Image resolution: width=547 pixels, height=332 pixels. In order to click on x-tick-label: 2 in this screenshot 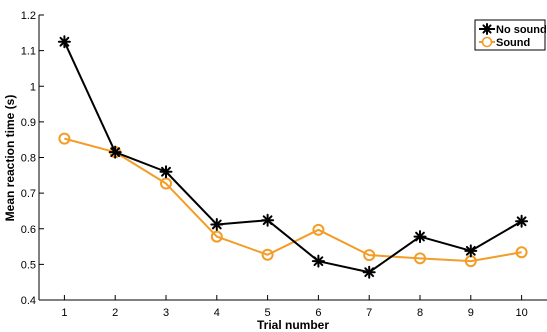, I will do `click(115, 313)`.